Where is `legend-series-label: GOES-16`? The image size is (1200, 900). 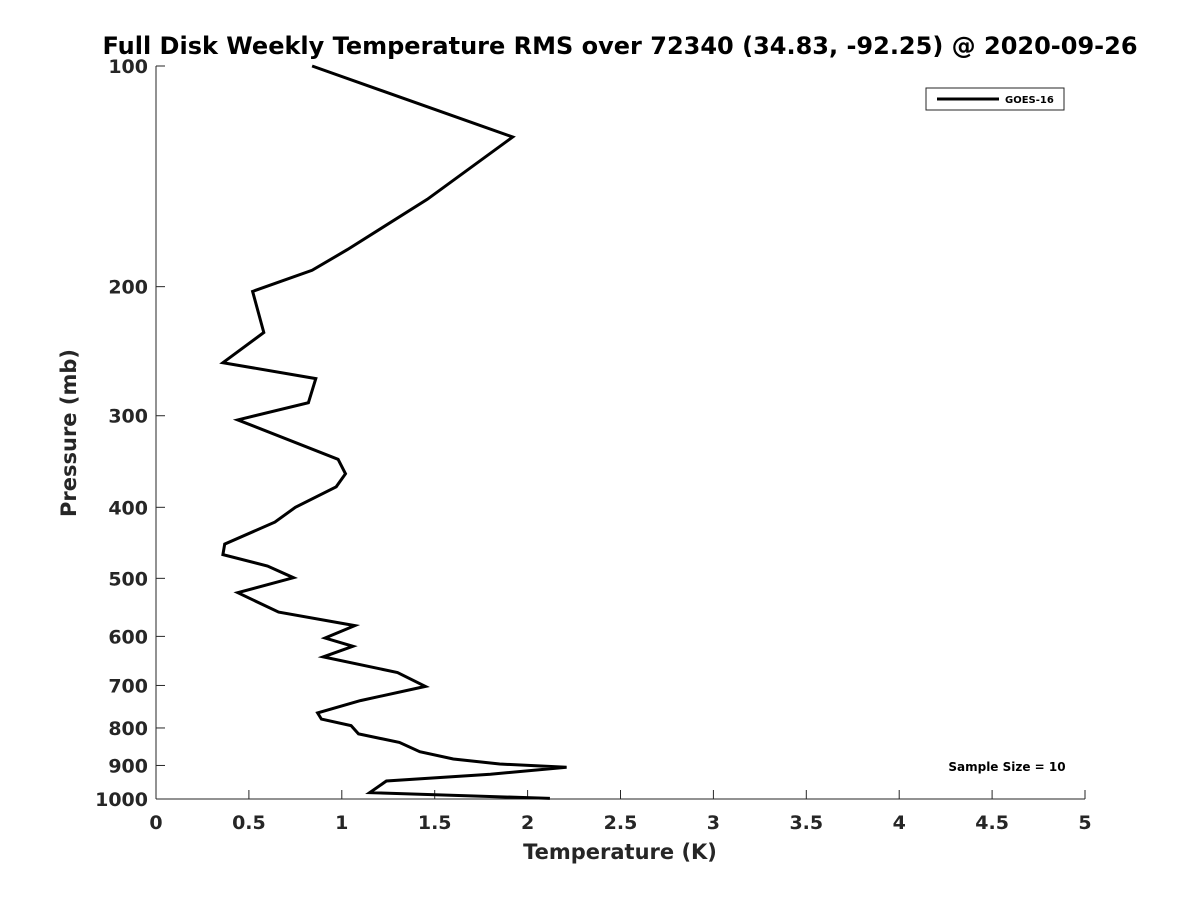
legend-series-label: GOES-16 is located at coordinates (1029, 100).